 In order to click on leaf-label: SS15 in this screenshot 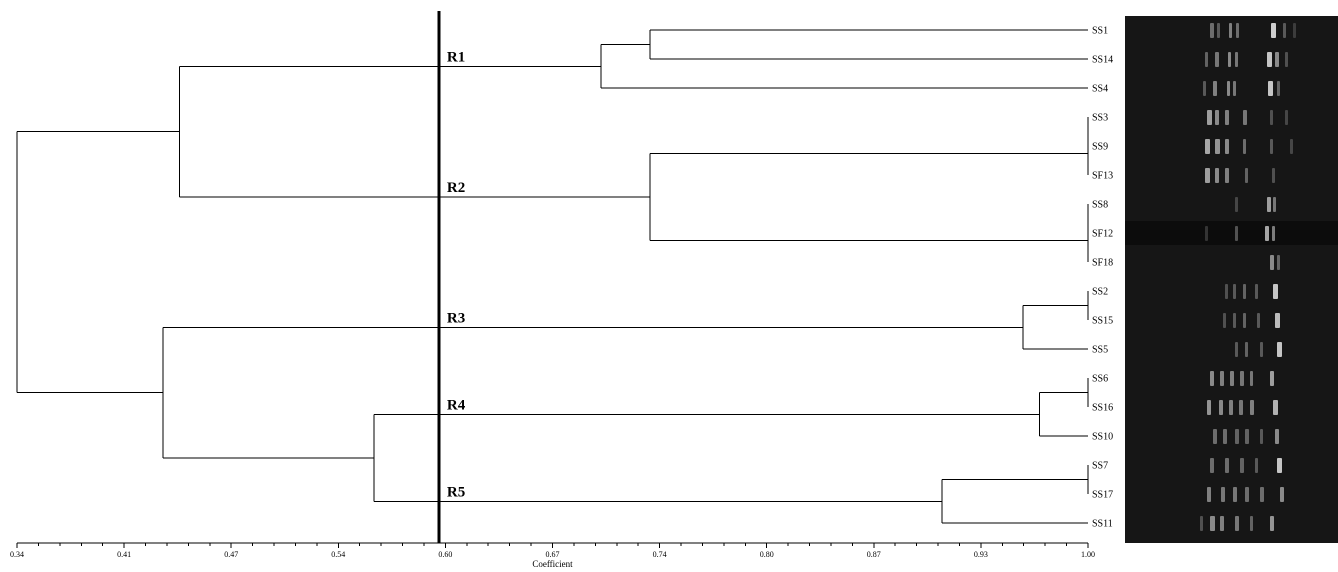, I will do `click(1102, 321)`.